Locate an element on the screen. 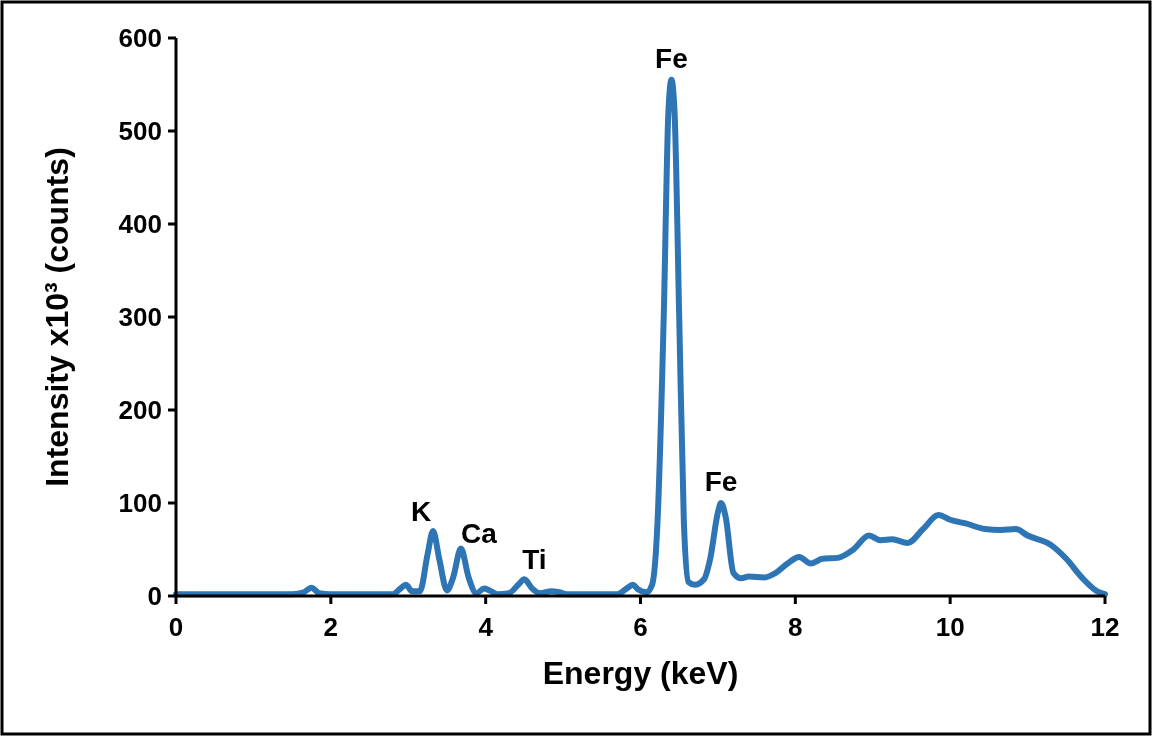 The image size is (1152, 736). x-tick-label: 0 is located at coordinates (176, 627).